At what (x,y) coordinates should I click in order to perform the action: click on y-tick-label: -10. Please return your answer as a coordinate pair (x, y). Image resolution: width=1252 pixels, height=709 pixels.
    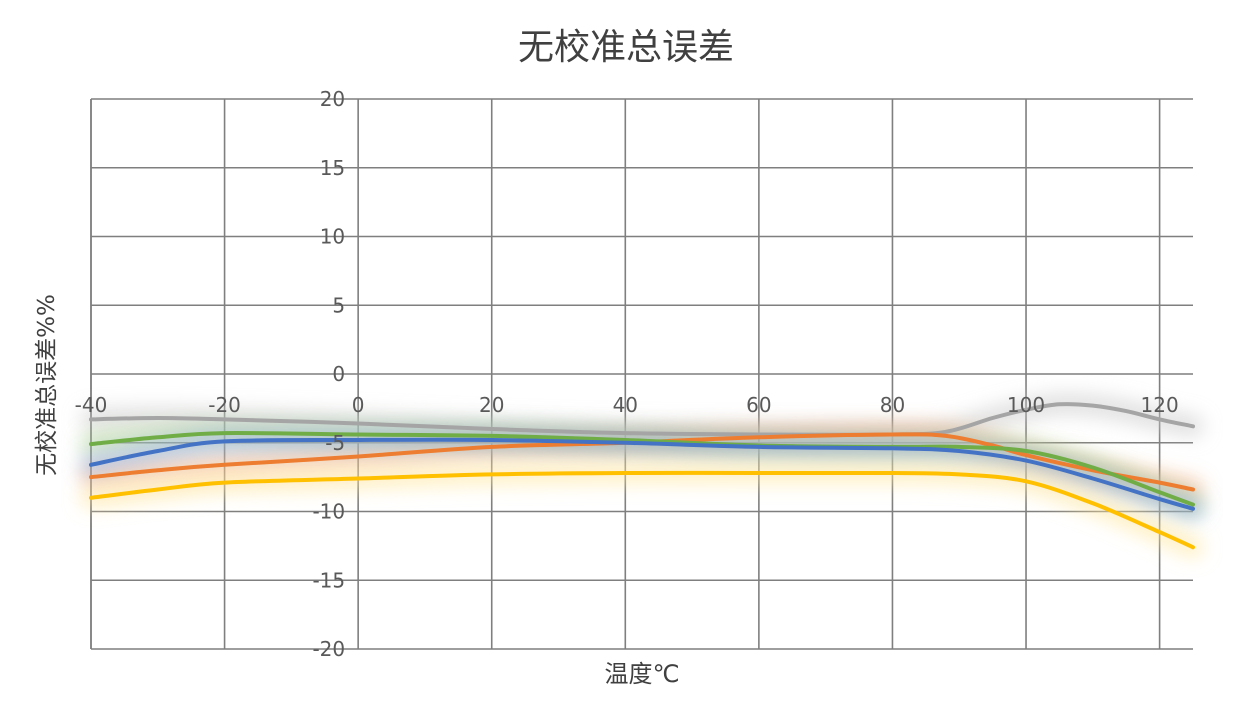
    Looking at the image, I should click on (328, 512).